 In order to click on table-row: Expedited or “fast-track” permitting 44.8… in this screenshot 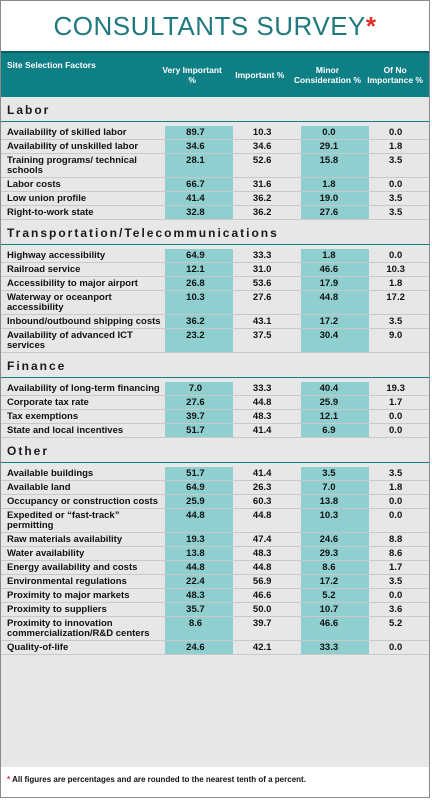, I will do `click(215, 521)`.